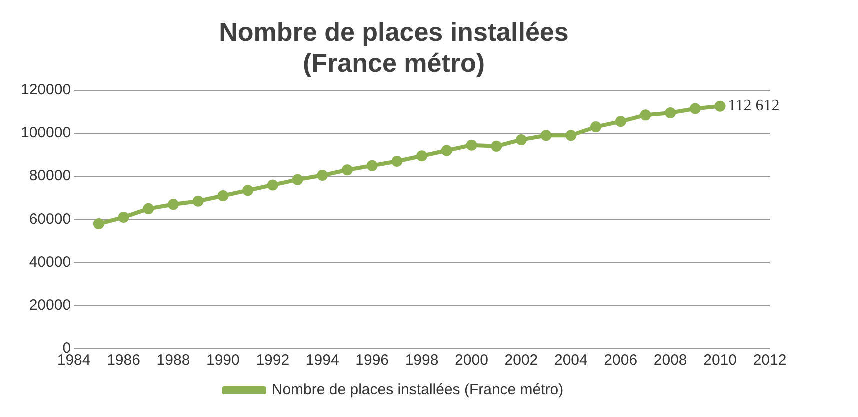 The image size is (858, 417). I want to click on x-tick-label: 2008, so click(671, 361).